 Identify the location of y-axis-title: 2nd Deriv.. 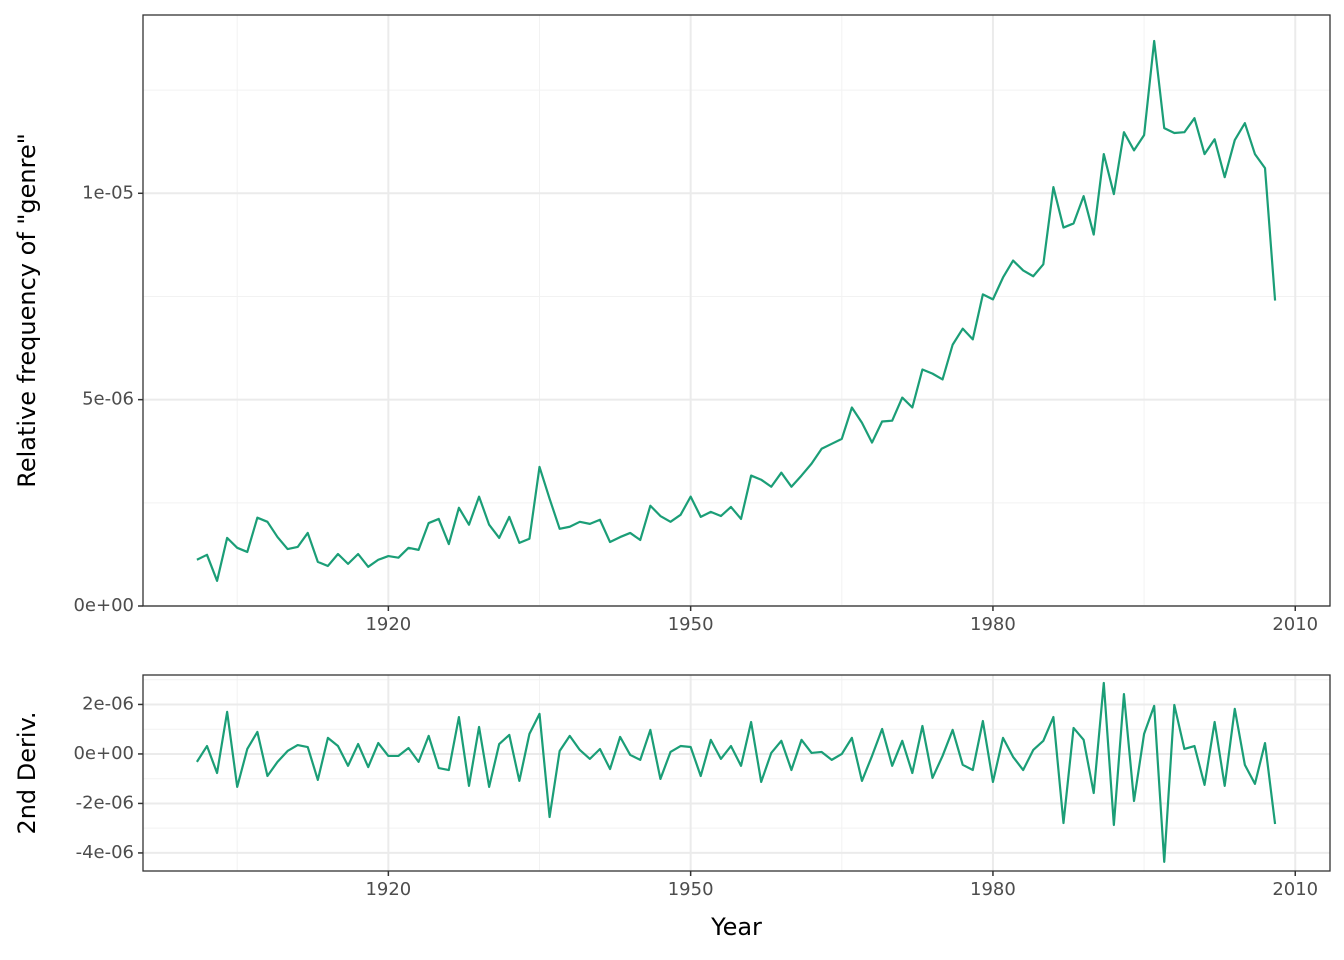
(27, 772).